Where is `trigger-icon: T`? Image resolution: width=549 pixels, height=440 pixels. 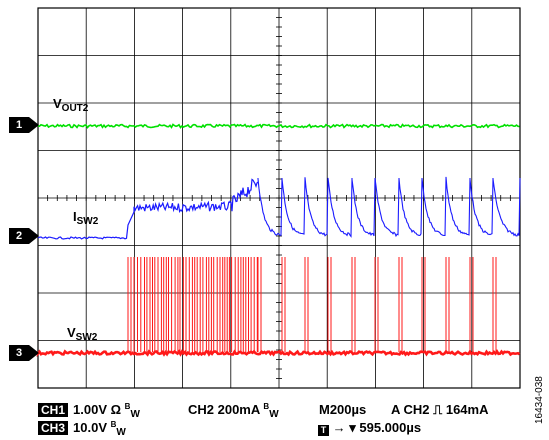 trigger-icon: T is located at coordinates (323, 430).